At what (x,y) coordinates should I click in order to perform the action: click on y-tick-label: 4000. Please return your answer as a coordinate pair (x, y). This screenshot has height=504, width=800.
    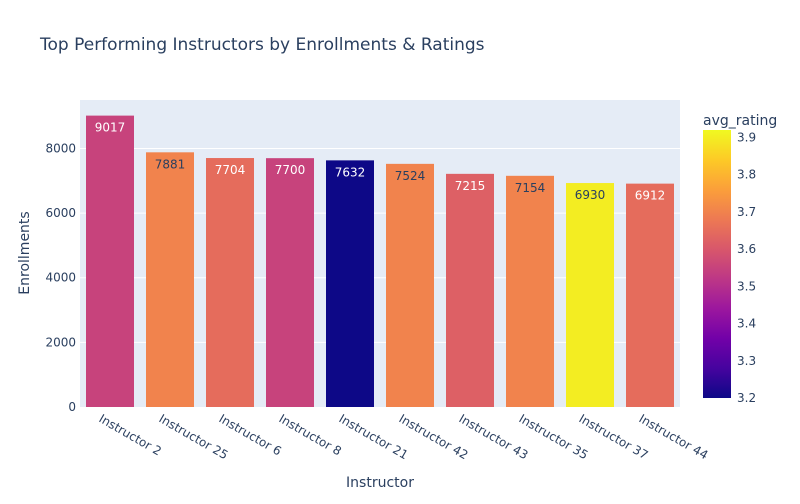
    Looking at the image, I should click on (60, 278).